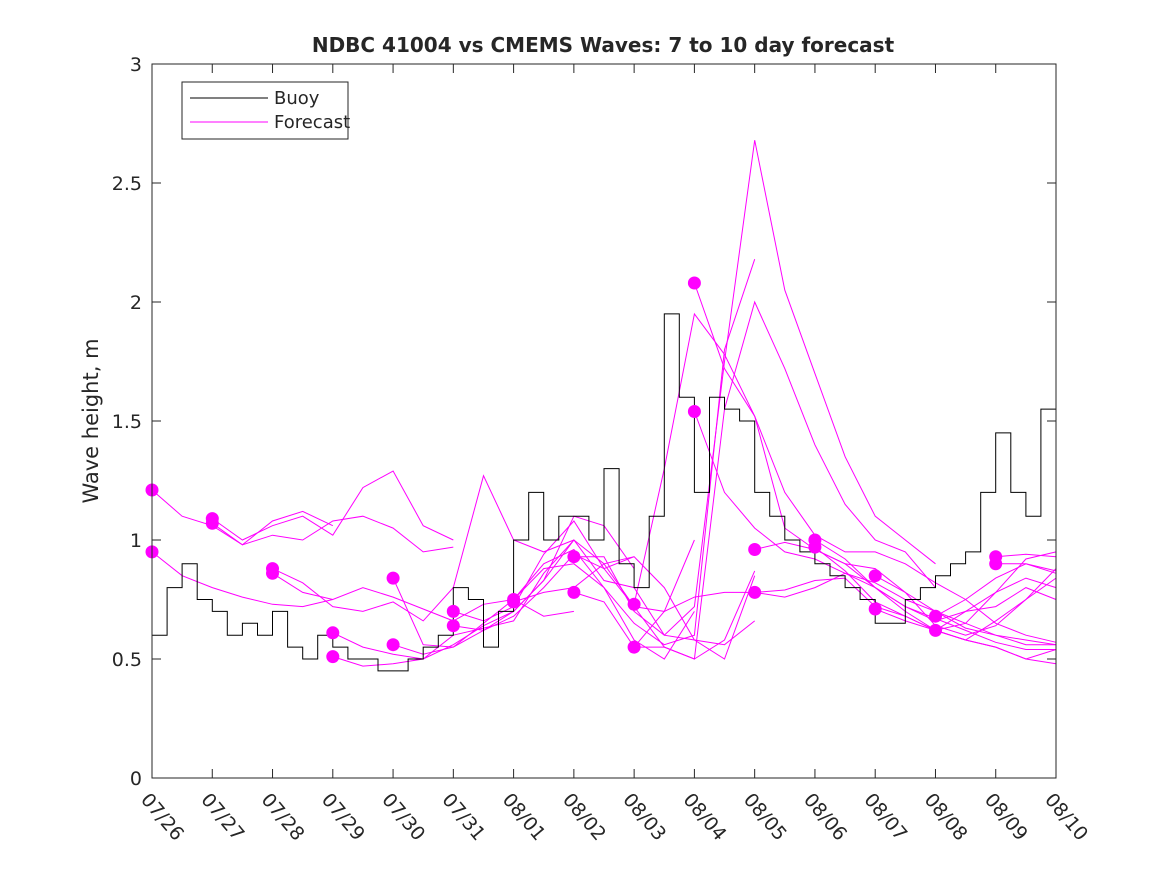  What do you see at coordinates (136, 779) in the screenshot?
I see `y-tick-label: 0` at bounding box center [136, 779].